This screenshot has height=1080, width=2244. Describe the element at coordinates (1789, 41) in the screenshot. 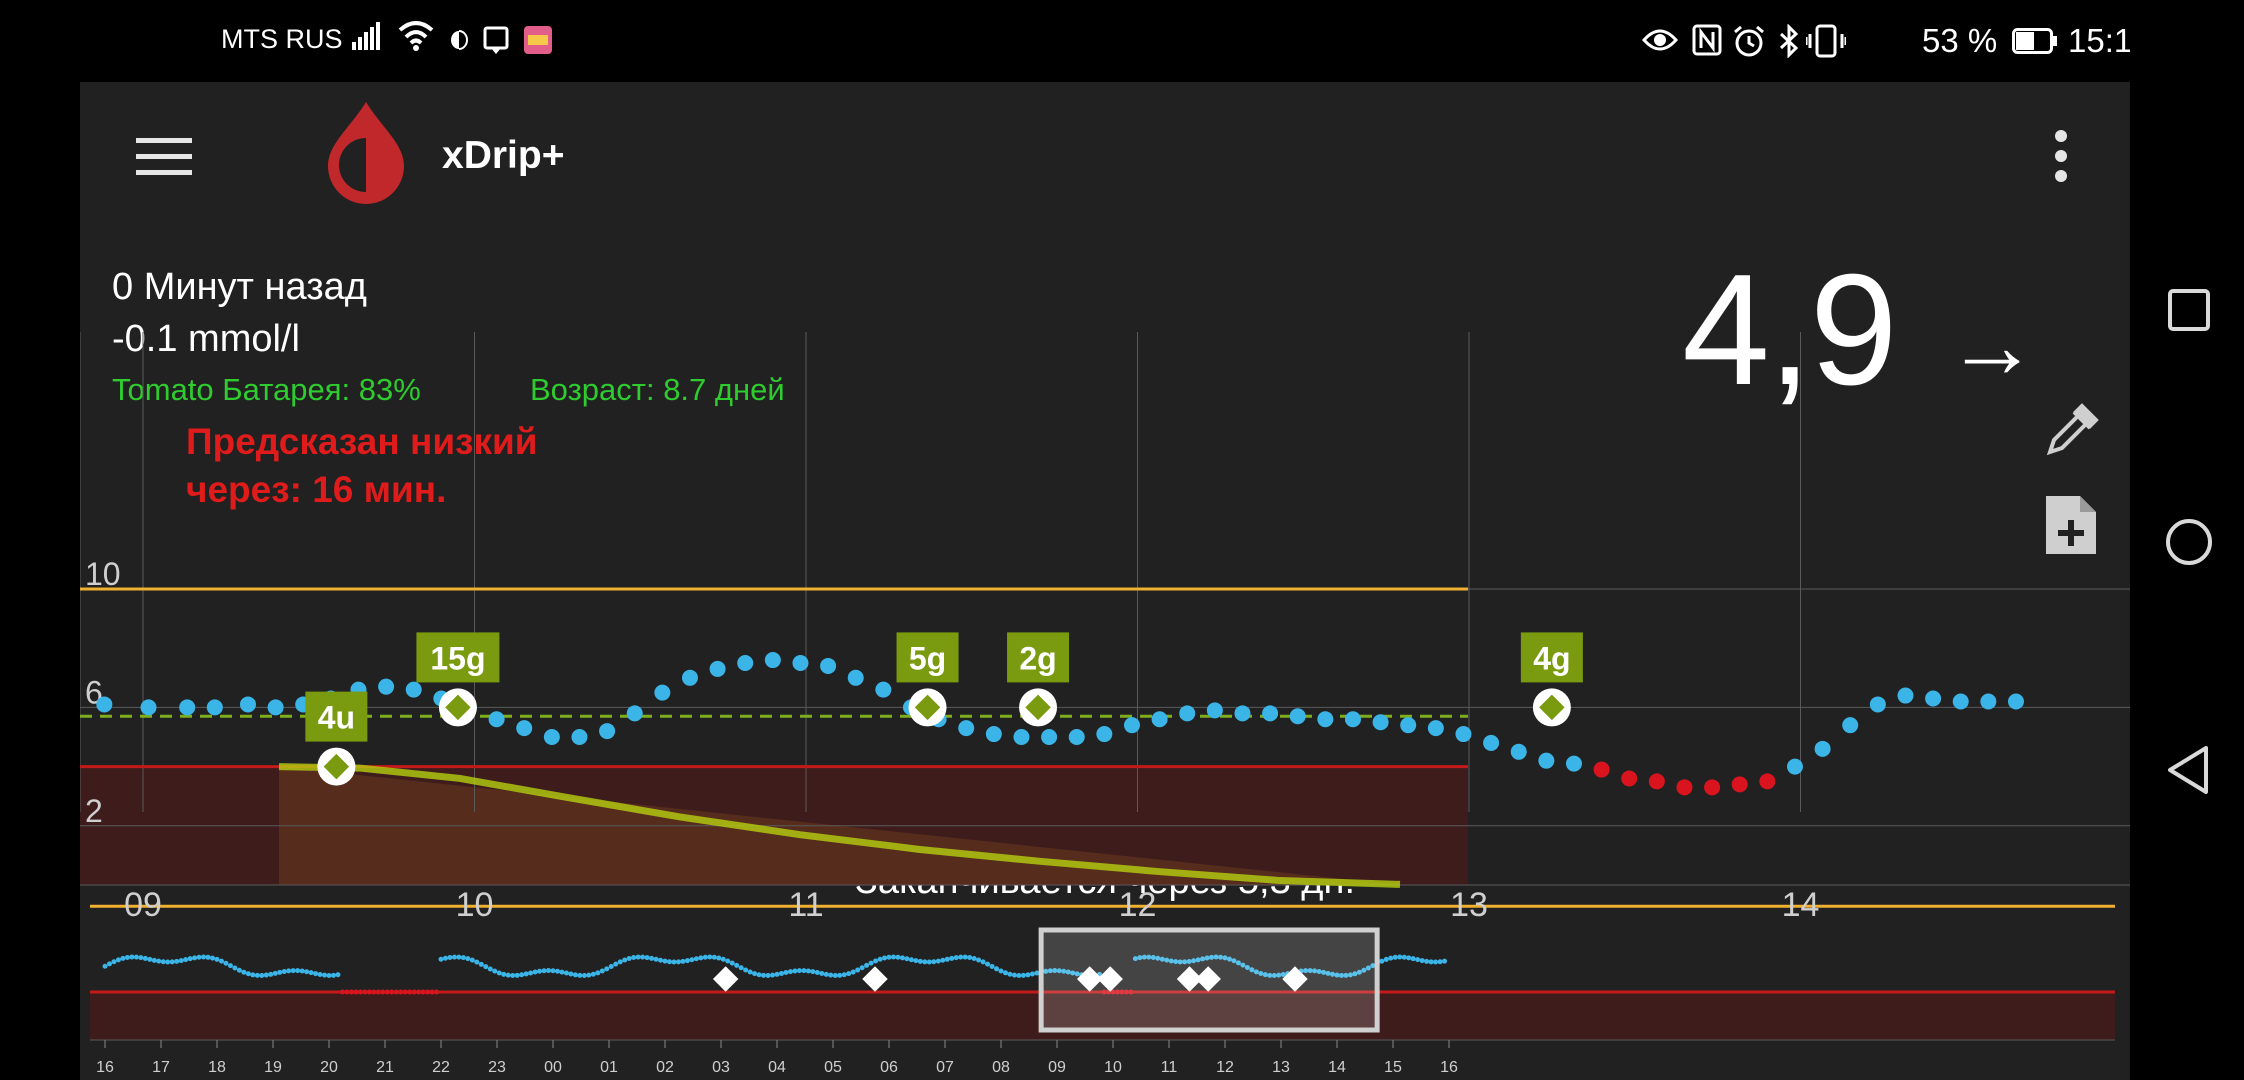

I see `bluetooth-icon` at that location.